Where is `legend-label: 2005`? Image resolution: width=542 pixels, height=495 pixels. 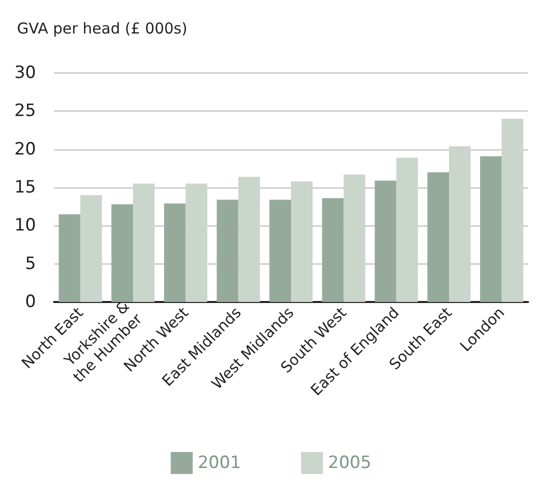 legend-label: 2005 is located at coordinates (350, 463).